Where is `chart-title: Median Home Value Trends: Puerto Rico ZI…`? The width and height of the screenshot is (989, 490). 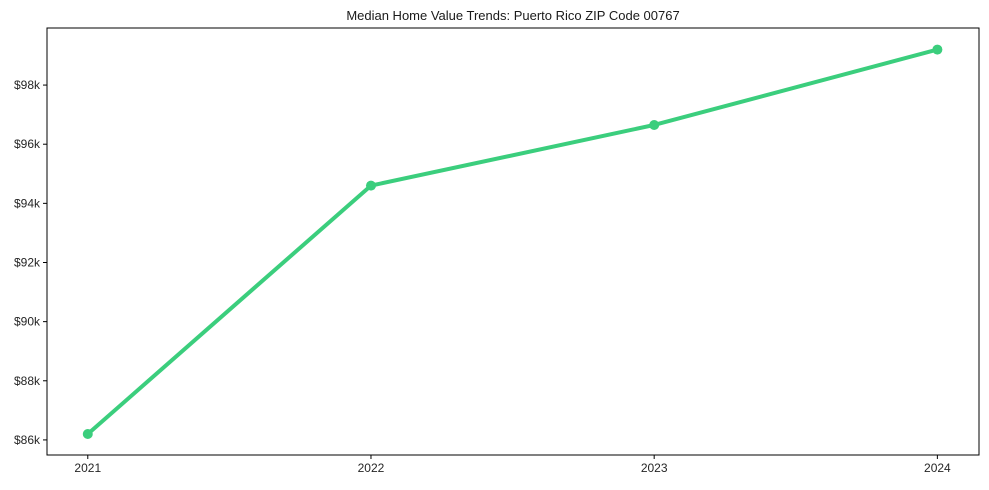
chart-title: Median Home Value Trends: Puerto Rico ZI… is located at coordinates (512, 15).